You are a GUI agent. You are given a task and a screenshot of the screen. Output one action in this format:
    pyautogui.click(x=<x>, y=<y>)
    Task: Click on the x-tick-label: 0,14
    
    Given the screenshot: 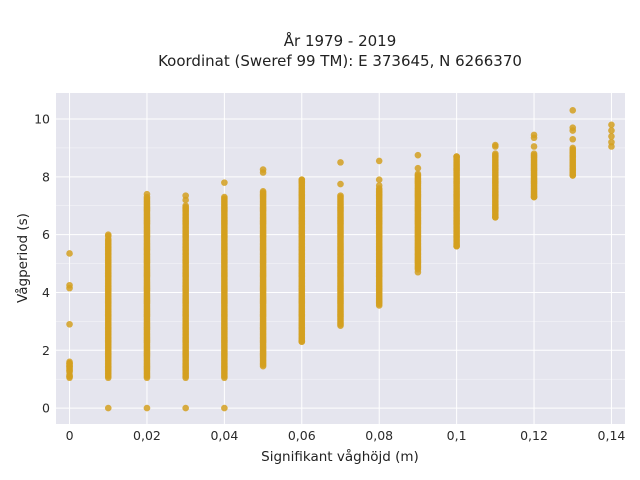 What is the action you would take?
    pyautogui.click(x=612, y=435)
    